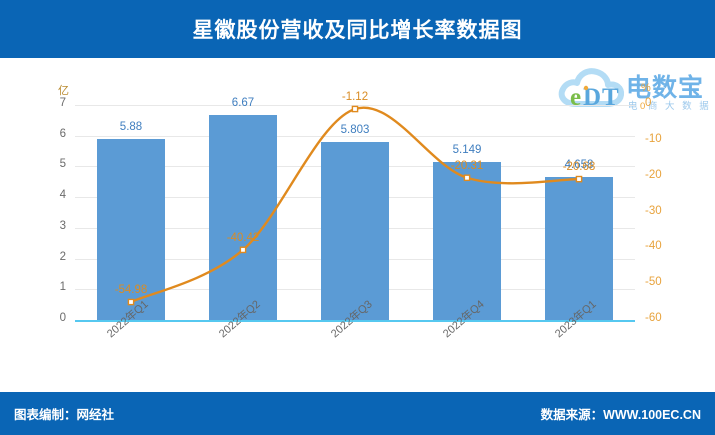 The width and height of the screenshot is (715, 435). Describe the element at coordinates (634, 106) in the screenshot. I see `logo-subtitle-pre: 电` at that location.